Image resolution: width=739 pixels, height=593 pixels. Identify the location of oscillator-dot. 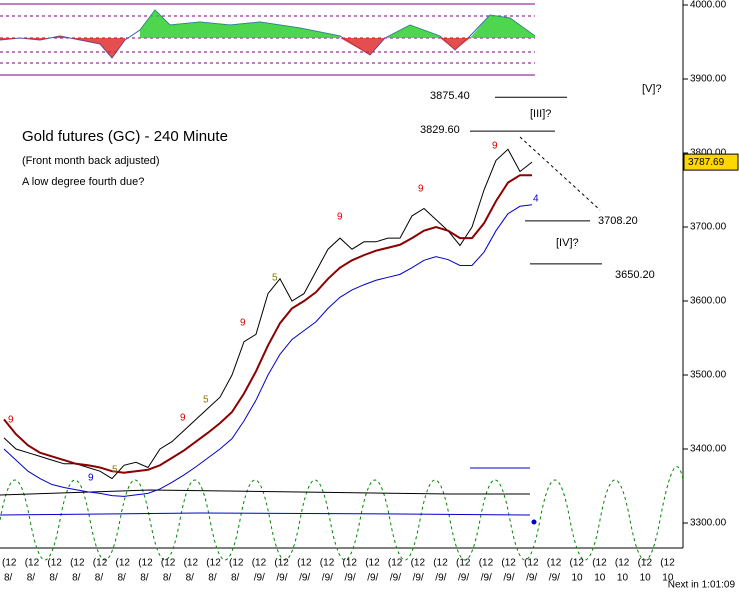
(534, 522).